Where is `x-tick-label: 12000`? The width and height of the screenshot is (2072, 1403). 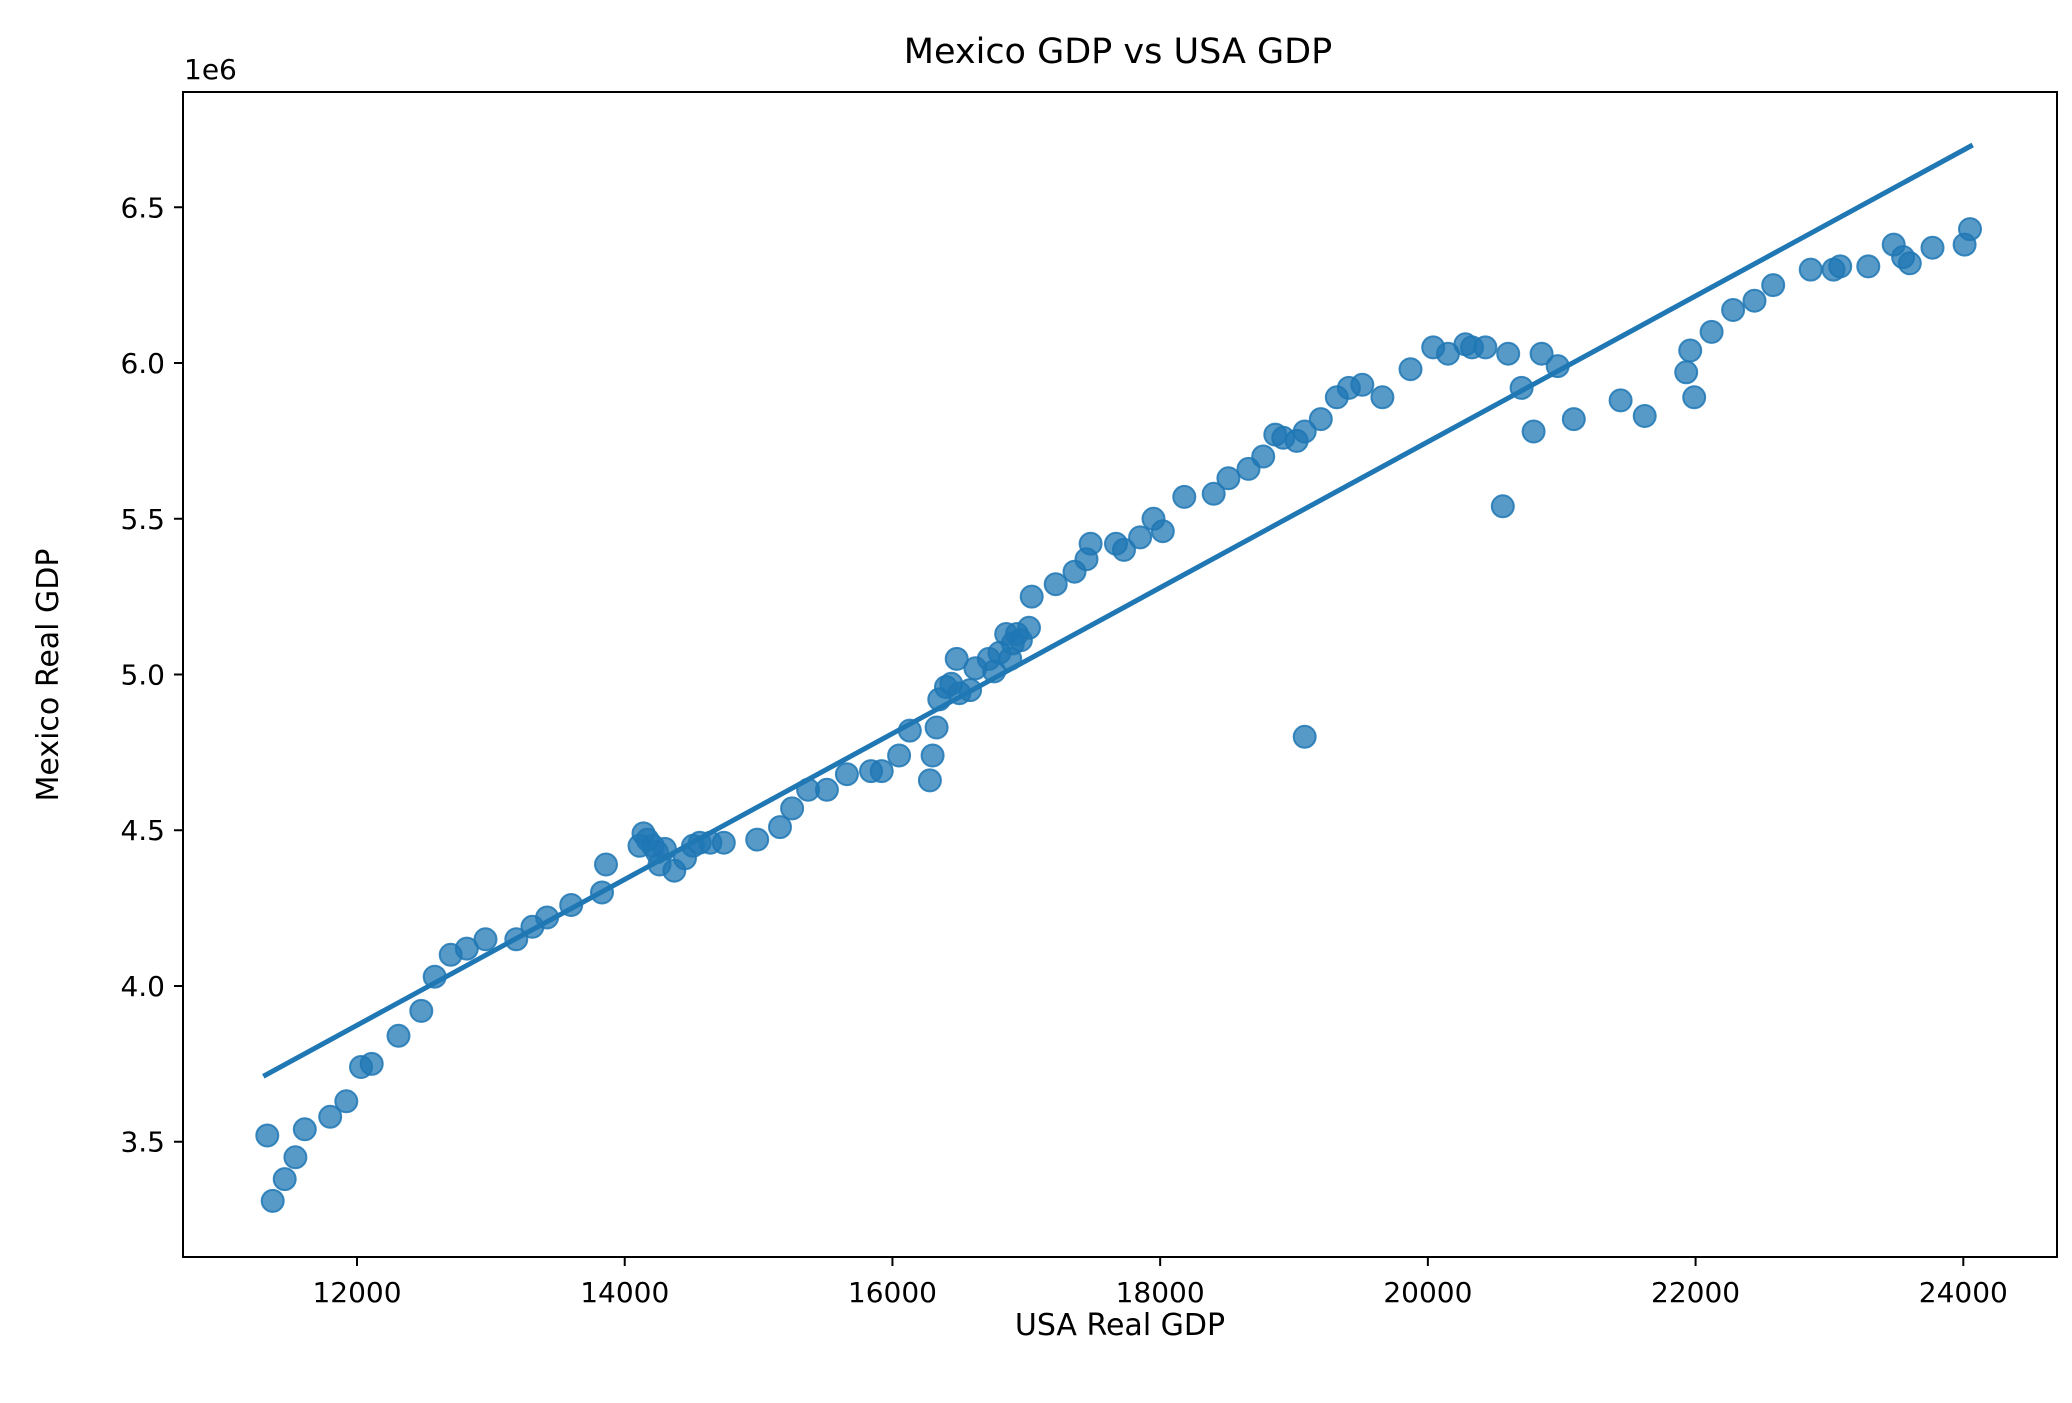
x-tick-label: 12000 is located at coordinates (356, 1292).